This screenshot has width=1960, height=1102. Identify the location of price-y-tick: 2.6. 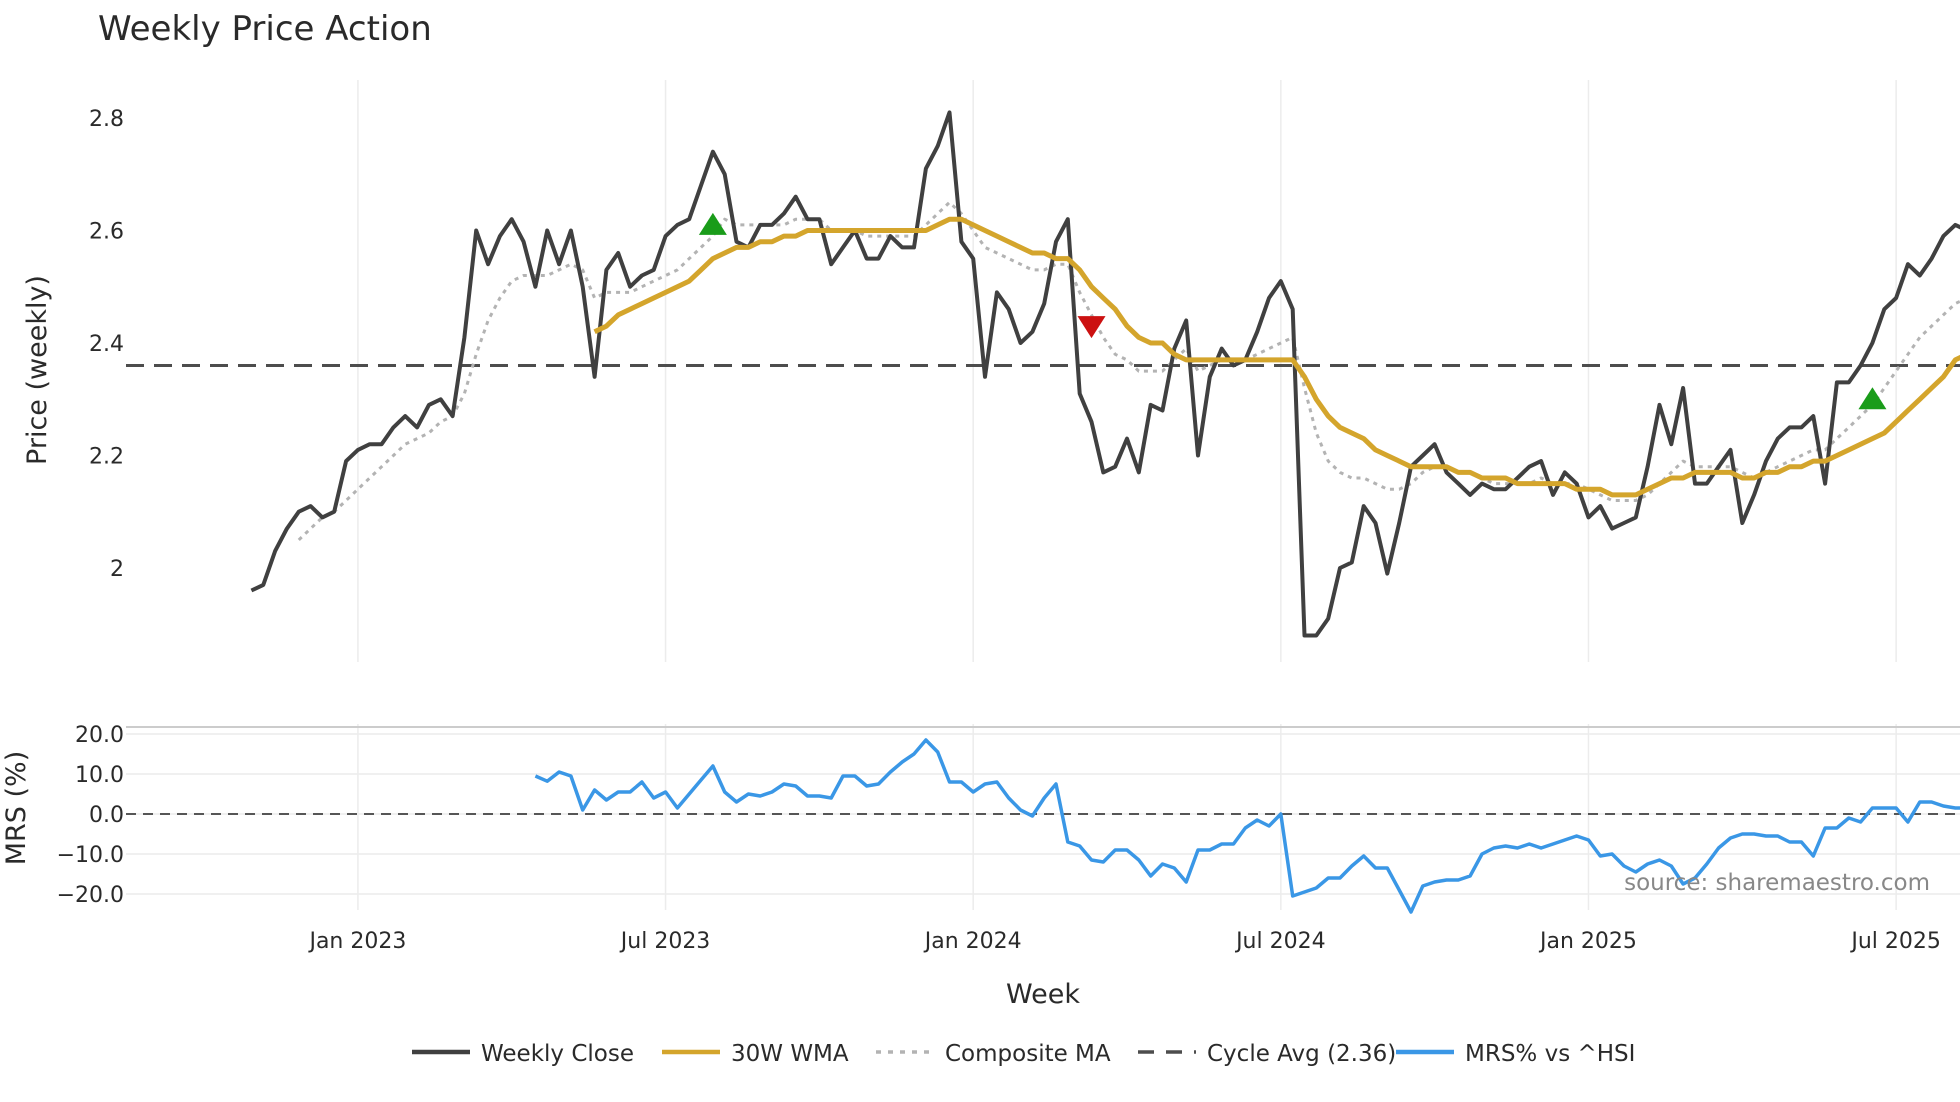
(106, 232).